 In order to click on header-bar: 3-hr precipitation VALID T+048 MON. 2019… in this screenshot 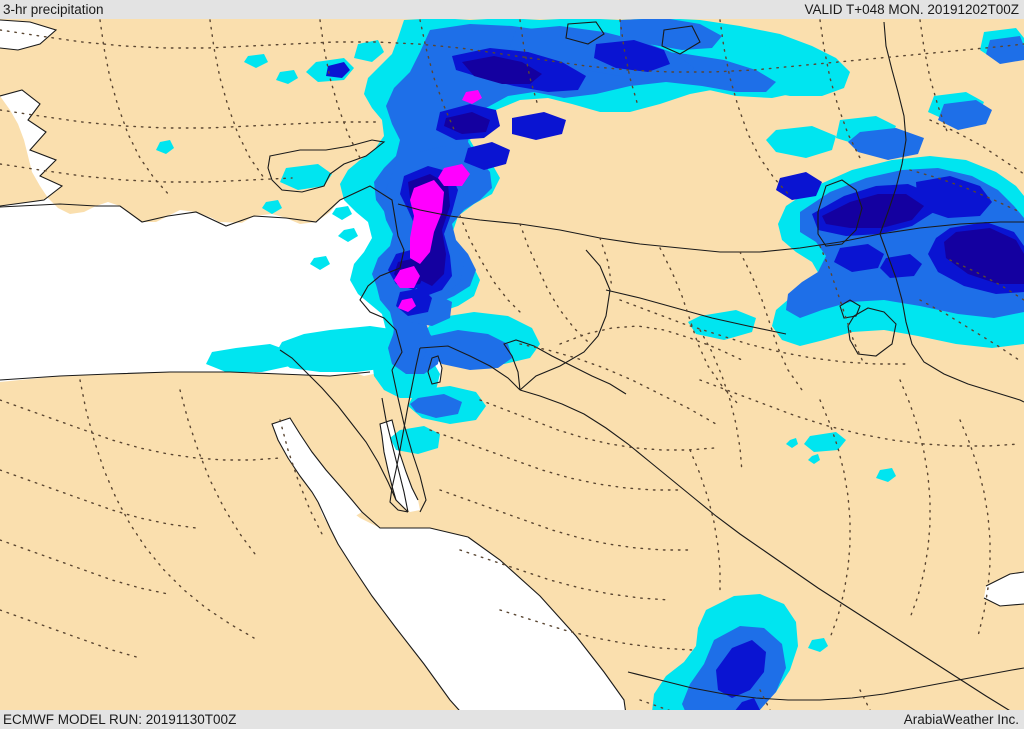, I will do `click(512, 9)`.